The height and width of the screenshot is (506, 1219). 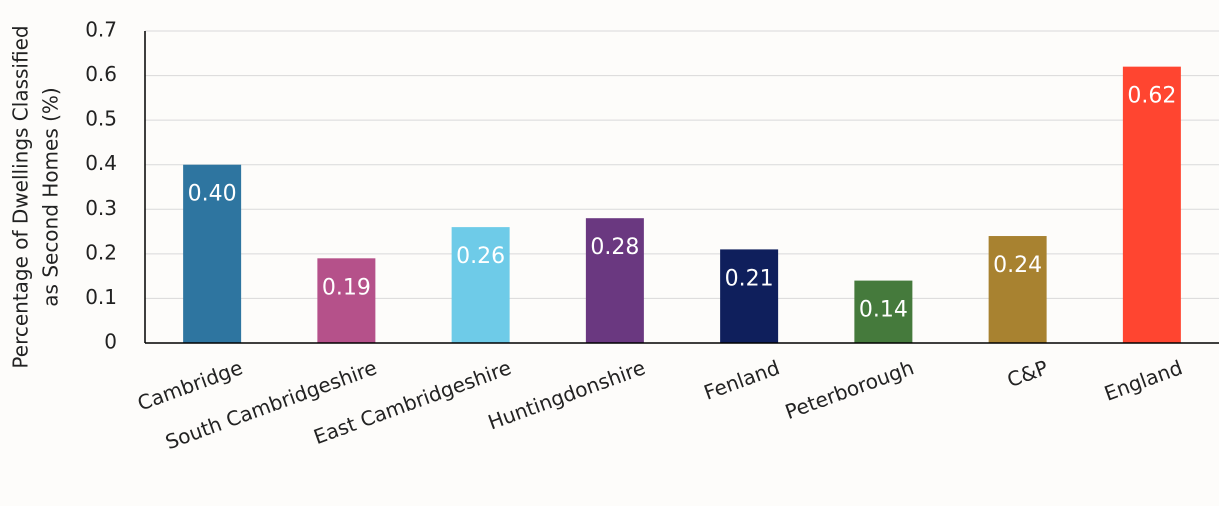 I want to click on value-label: 0.26, so click(x=480, y=256).